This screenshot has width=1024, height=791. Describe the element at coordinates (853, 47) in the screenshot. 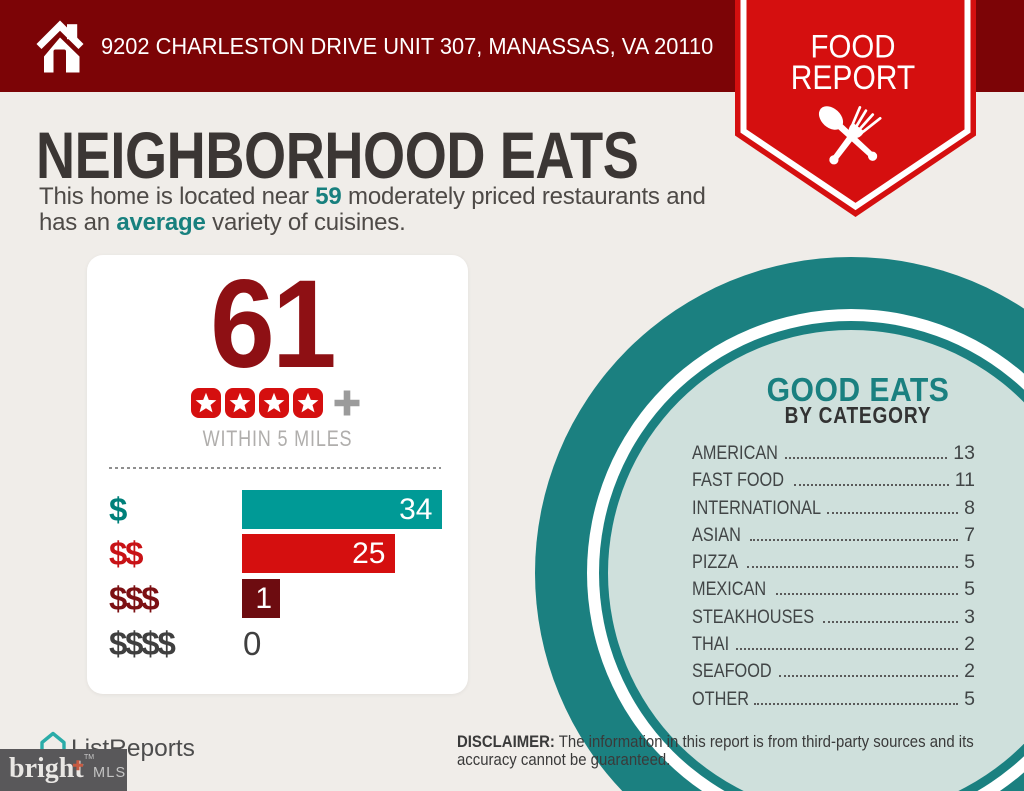

I see `svg-text: FOOD` at that location.